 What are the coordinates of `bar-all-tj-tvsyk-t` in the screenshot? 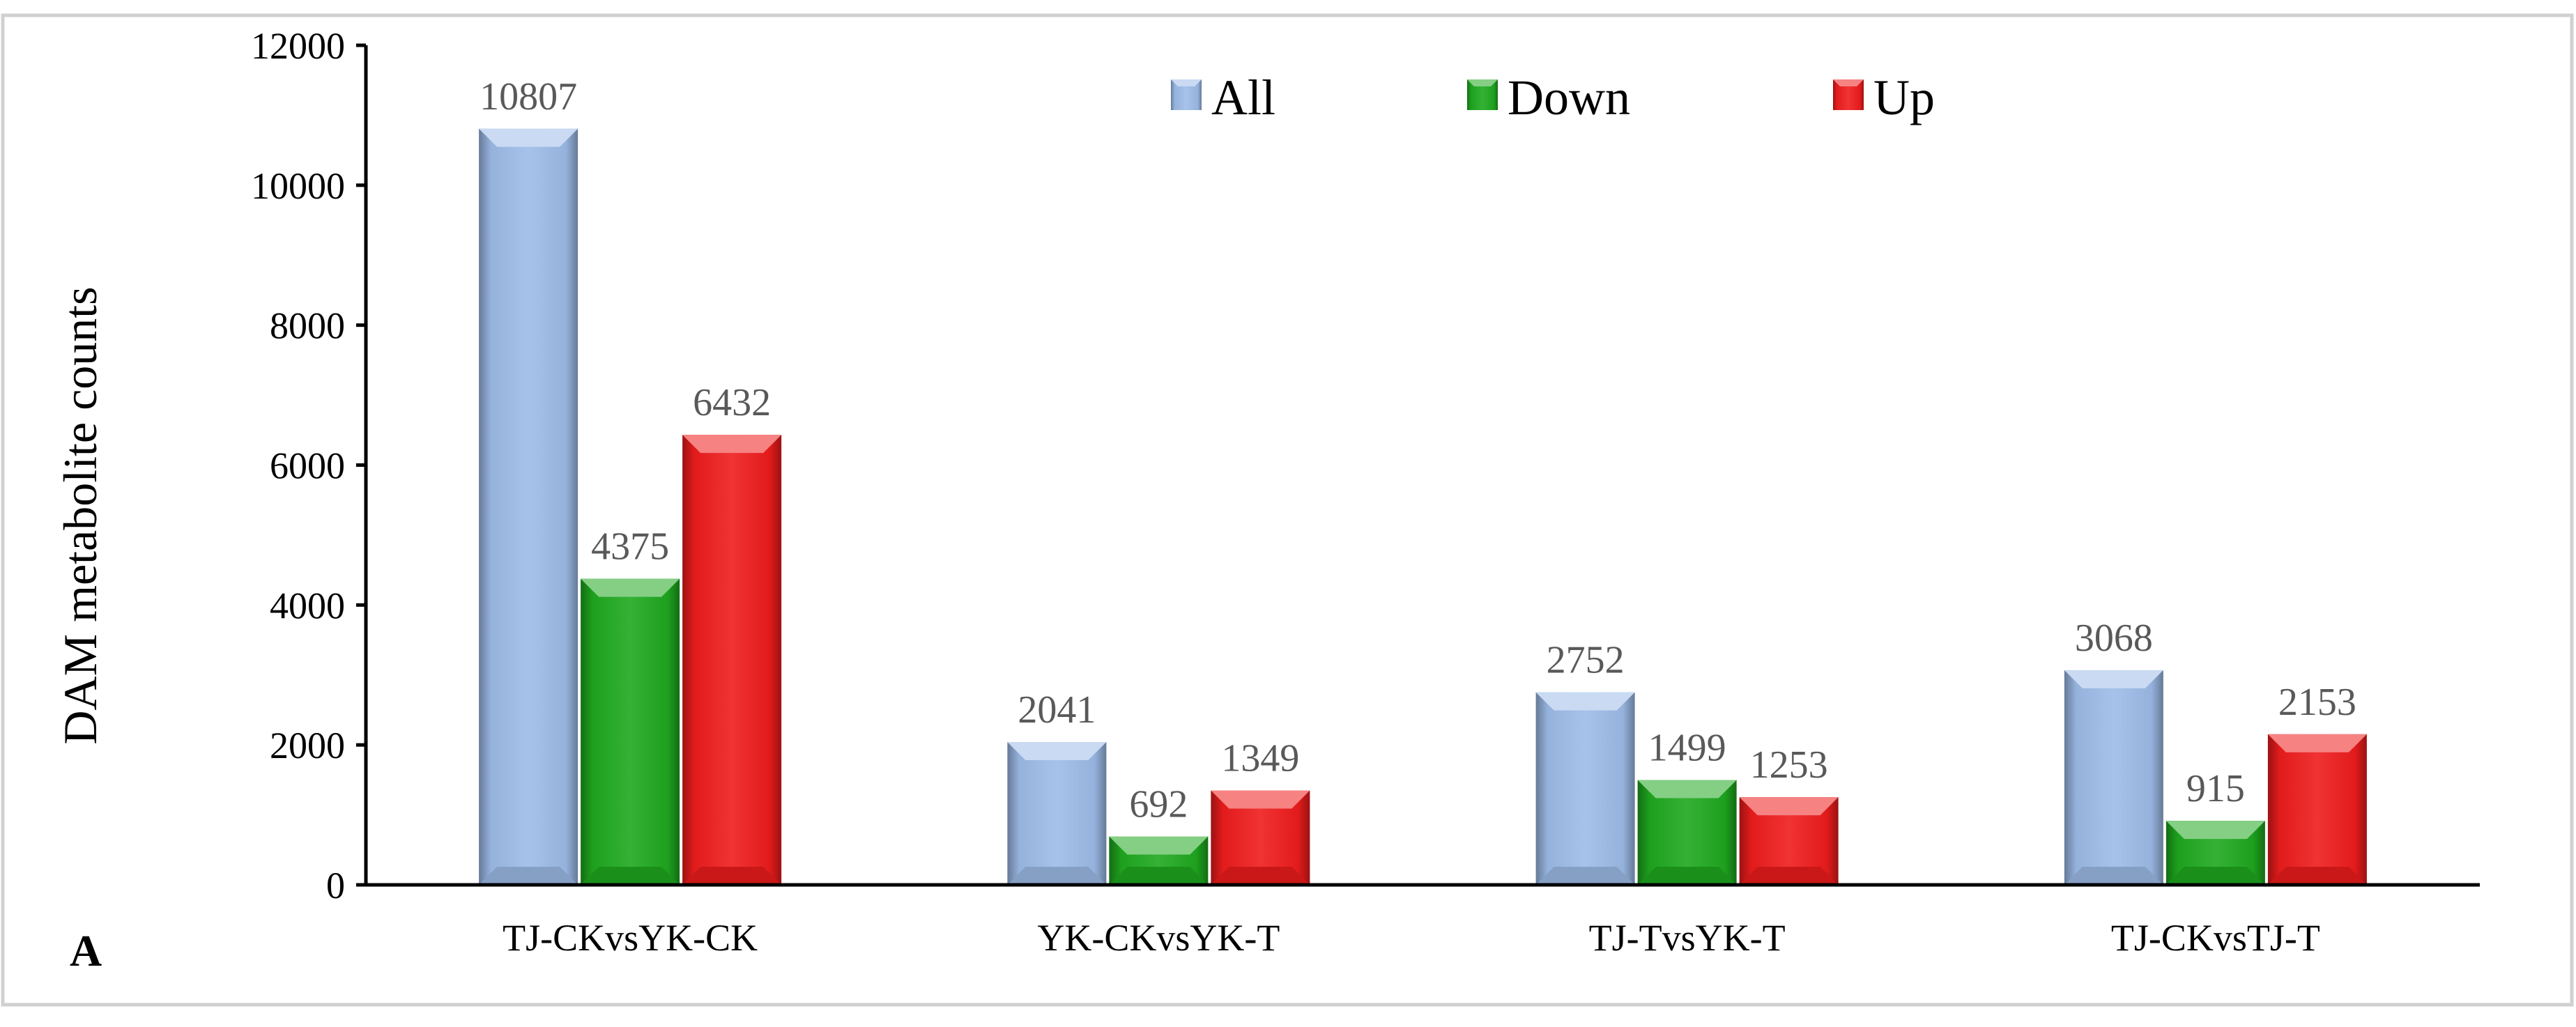 It's located at (1585, 788).